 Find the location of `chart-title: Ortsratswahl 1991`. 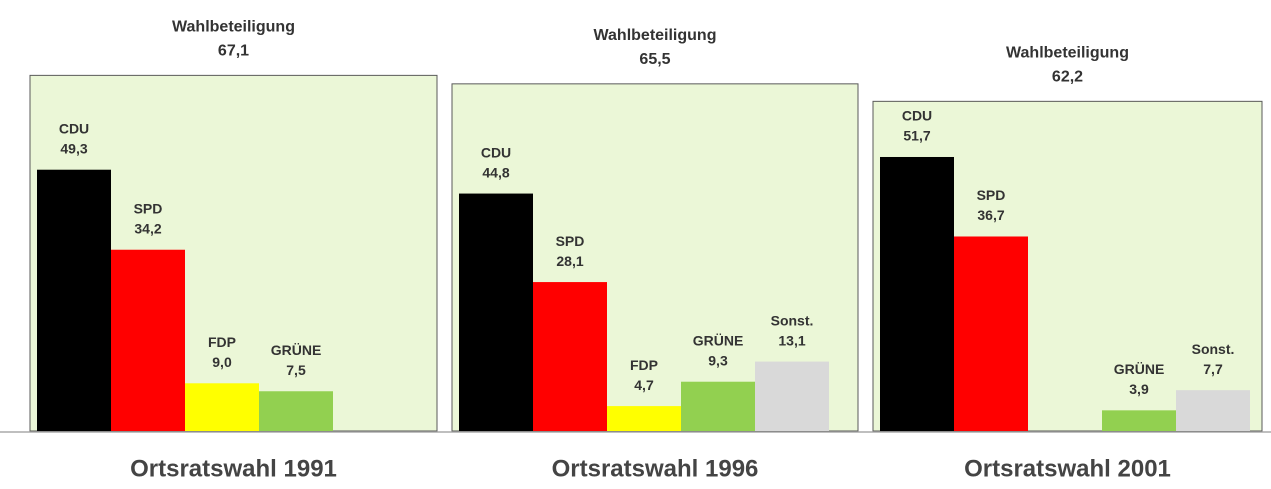

chart-title: Ortsratswahl 1991 is located at coordinates (233, 468).